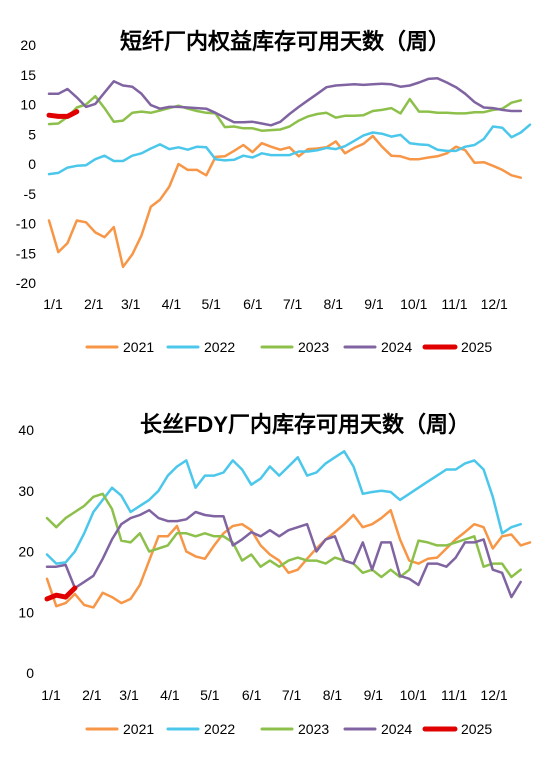  I want to click on y-tick-label: -10, so click(26, 224).